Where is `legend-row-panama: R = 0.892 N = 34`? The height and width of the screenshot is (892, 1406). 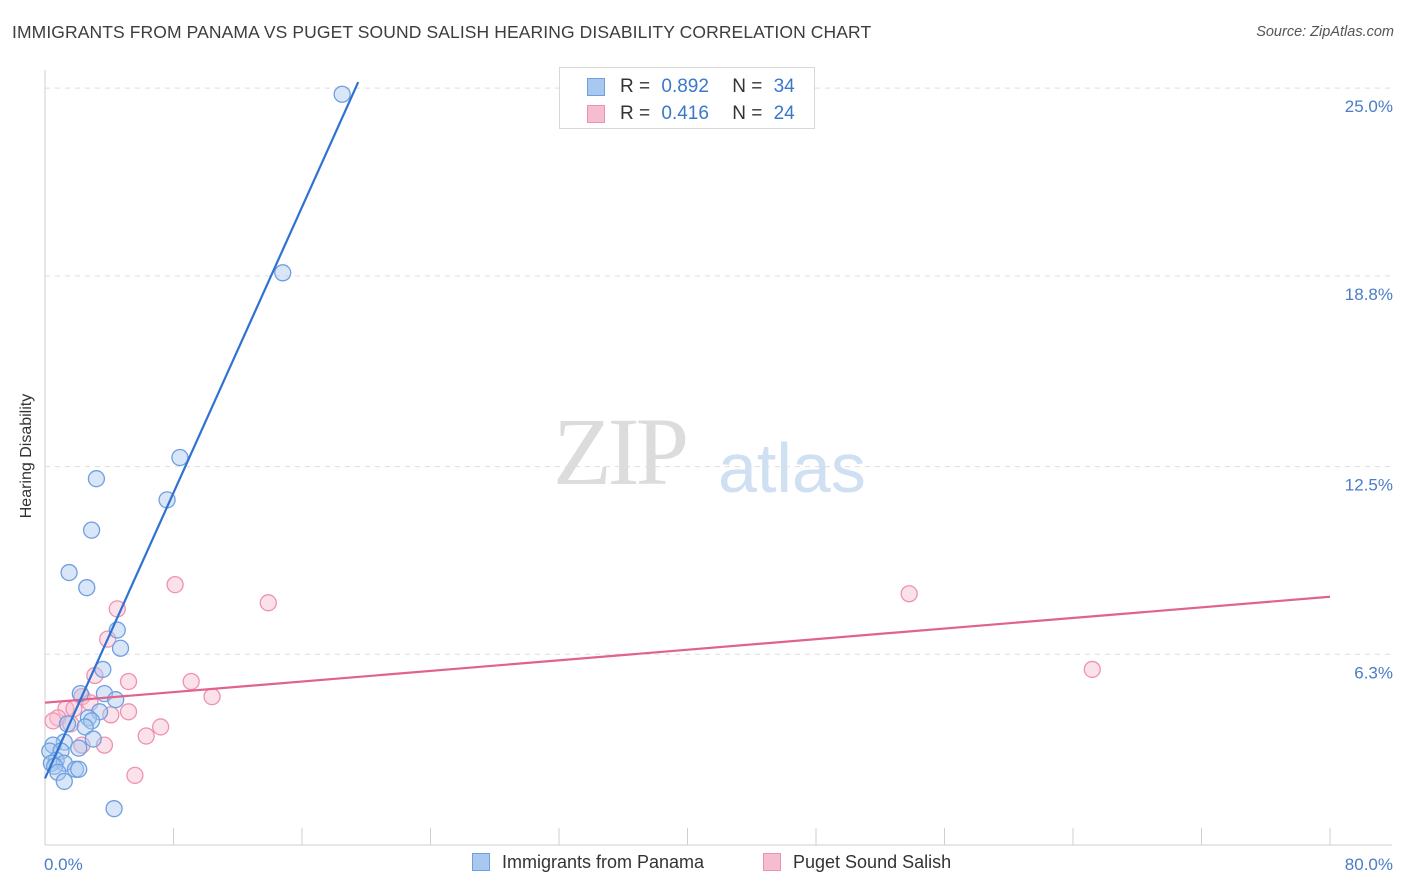
legend-row-panama: R = 0.892 N = 34 is located at coordinates (687, 87).